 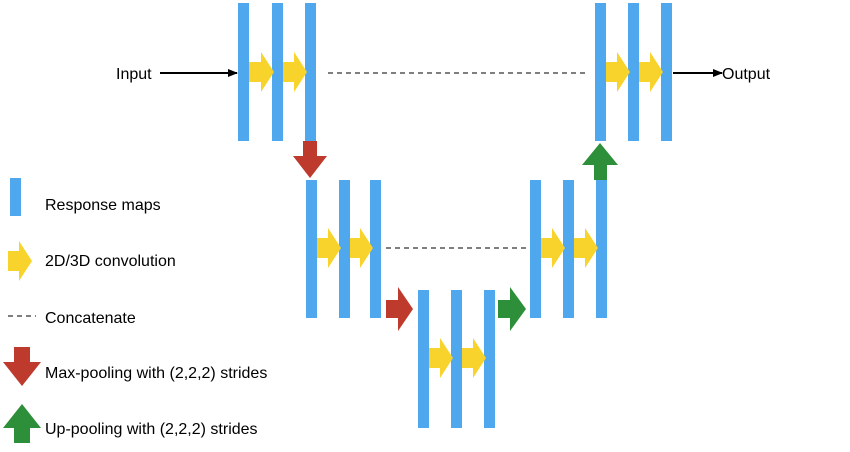 What do you see at coordinates (15, 197) in the screenshot?
I see `response-map-icon` at bounding box center [15, 197].